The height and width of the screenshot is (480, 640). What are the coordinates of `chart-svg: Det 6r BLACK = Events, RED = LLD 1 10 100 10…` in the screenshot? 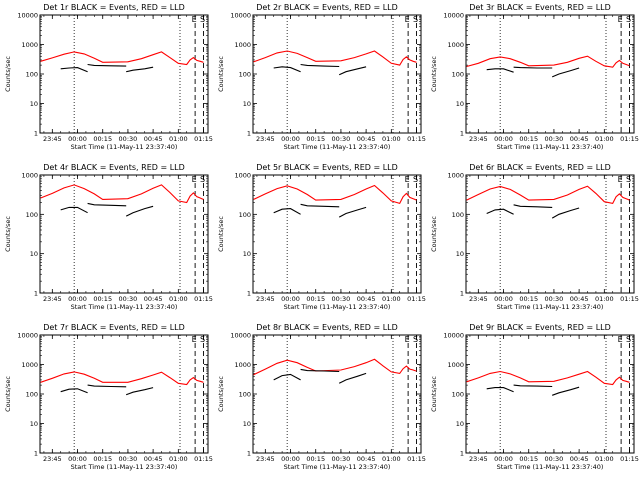 It's located at (534, 237).